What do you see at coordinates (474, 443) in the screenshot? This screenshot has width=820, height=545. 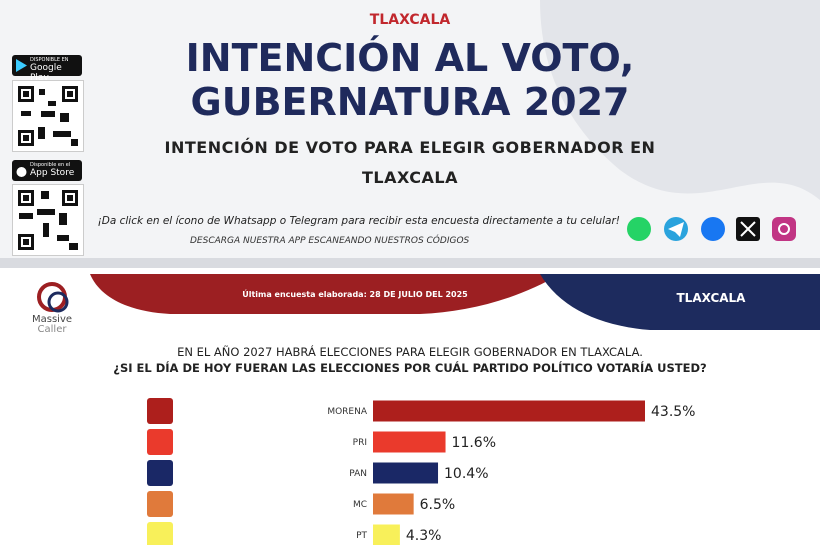 I see `value-label: 11.6%` at bounding box center [474, 443].